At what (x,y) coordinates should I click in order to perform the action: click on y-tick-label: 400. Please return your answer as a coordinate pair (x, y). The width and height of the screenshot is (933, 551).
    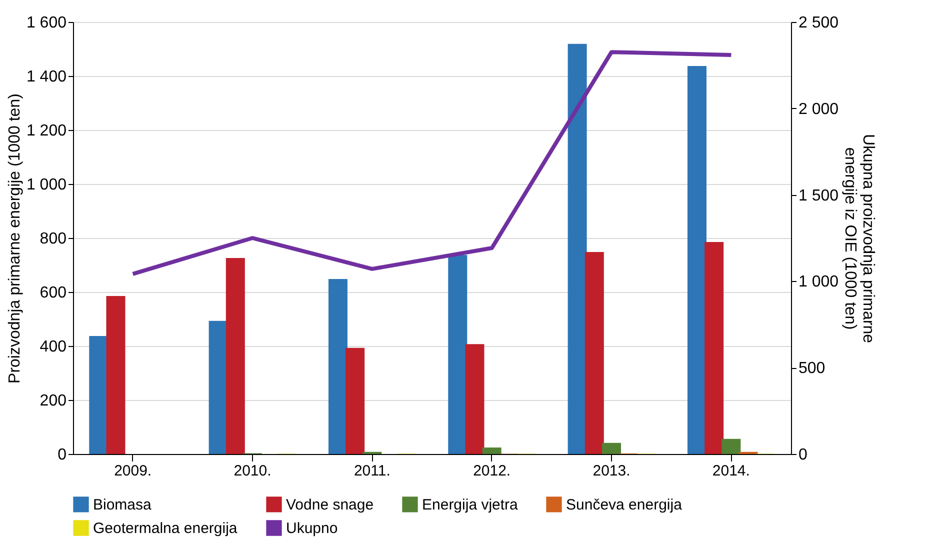
    Looking at the image, I should click on (53, 347).